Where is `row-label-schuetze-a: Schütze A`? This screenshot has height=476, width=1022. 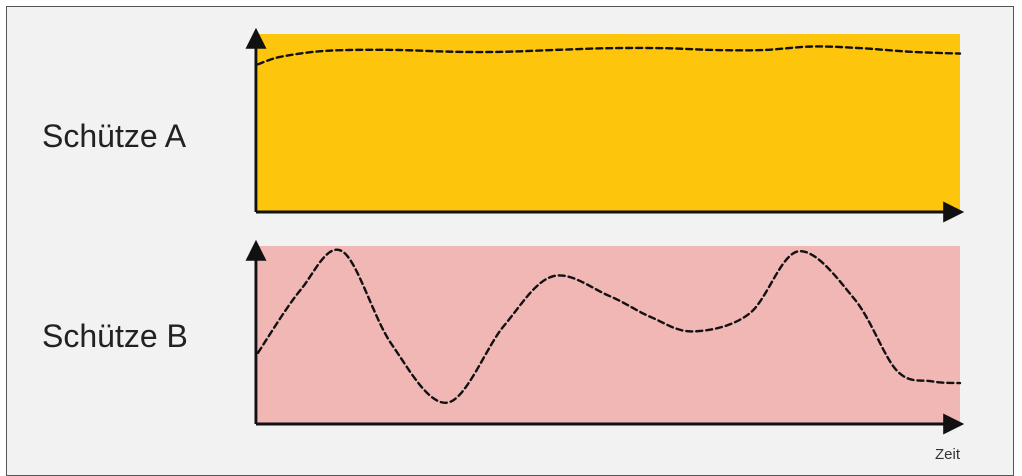 row-label-schuetze-a: Schütze A is located at coordinates (114, 136).